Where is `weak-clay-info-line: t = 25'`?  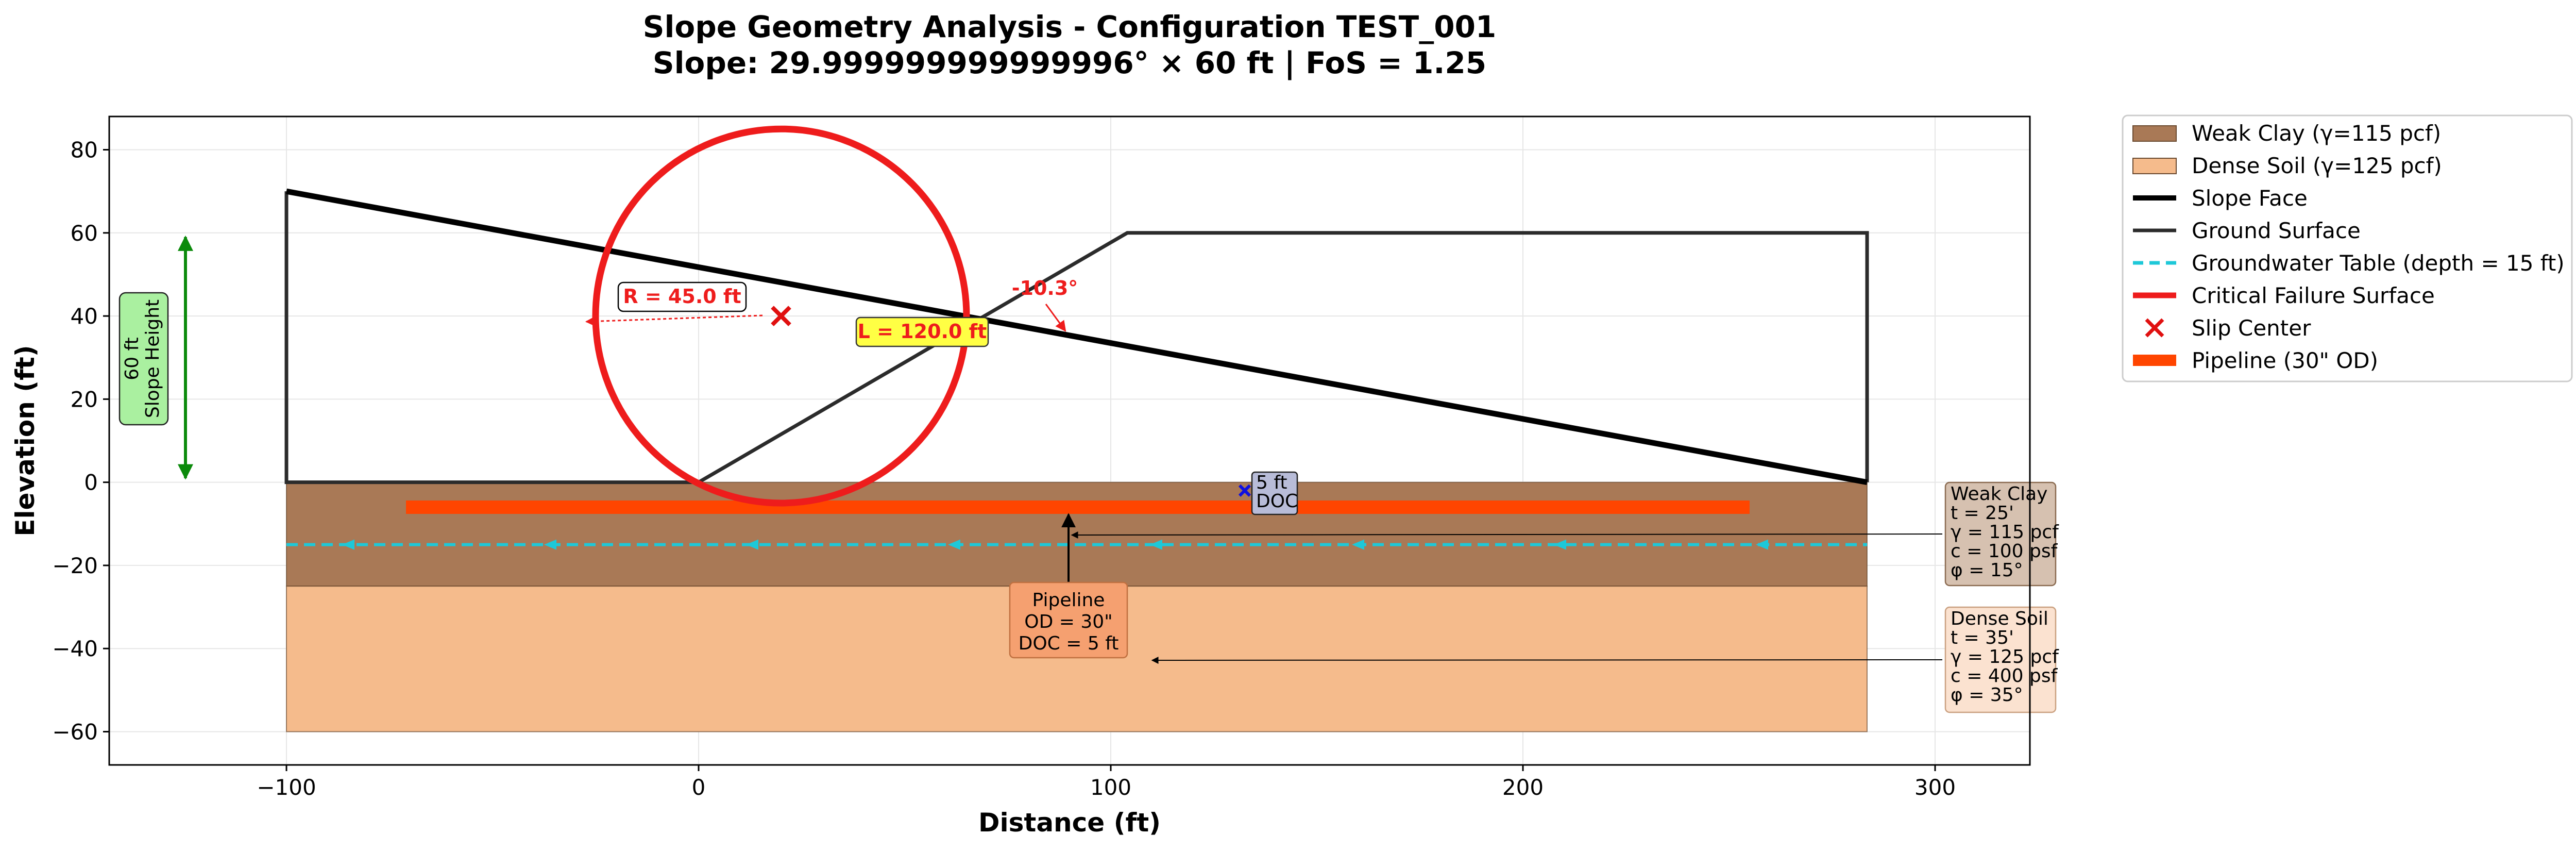
weak-clay-info-line: t = 25' is located at coordinates (1982, 513).